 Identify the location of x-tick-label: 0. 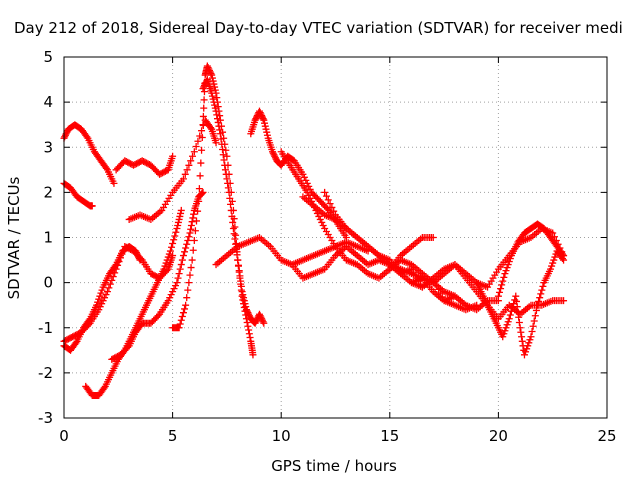
(64, 436).